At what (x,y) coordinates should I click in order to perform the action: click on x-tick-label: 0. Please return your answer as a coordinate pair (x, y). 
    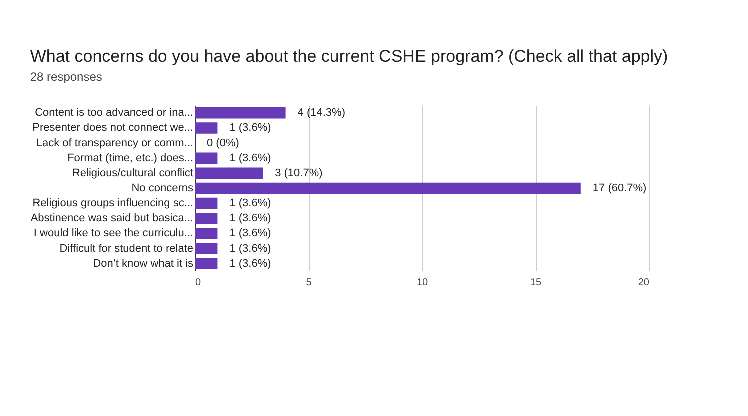
    Looking at the image, I should click on (199, 283).